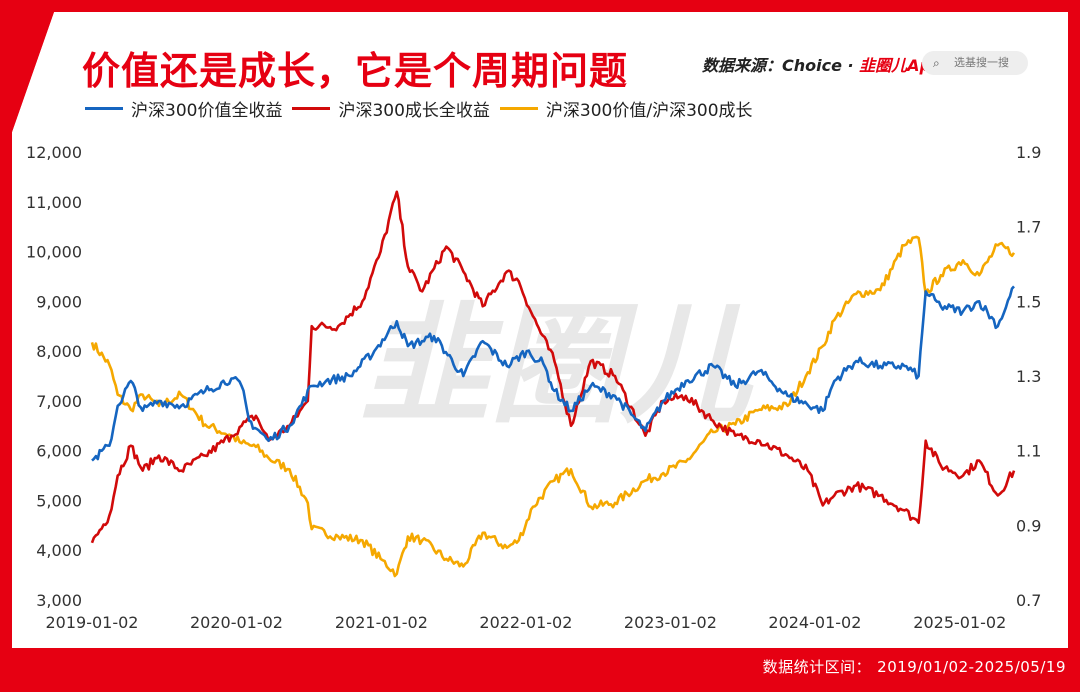 This screenshot has height=692, width=1080. I want to click on y-left-tick-label: 6,000, so click(59, 451).